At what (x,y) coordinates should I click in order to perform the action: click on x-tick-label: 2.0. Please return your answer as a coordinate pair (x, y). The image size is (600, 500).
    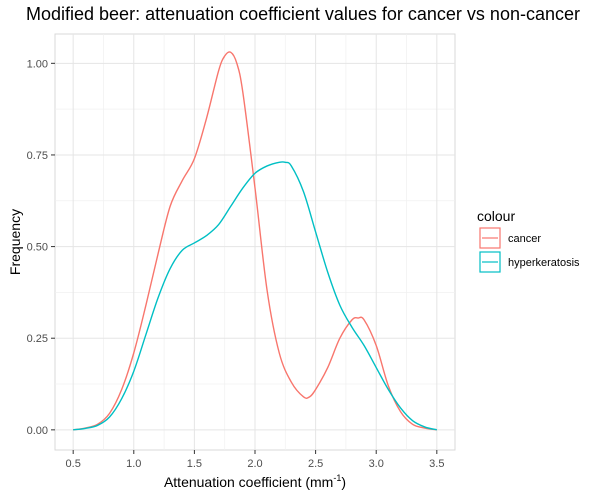
    Looking at the image, I should click on (254, 464).